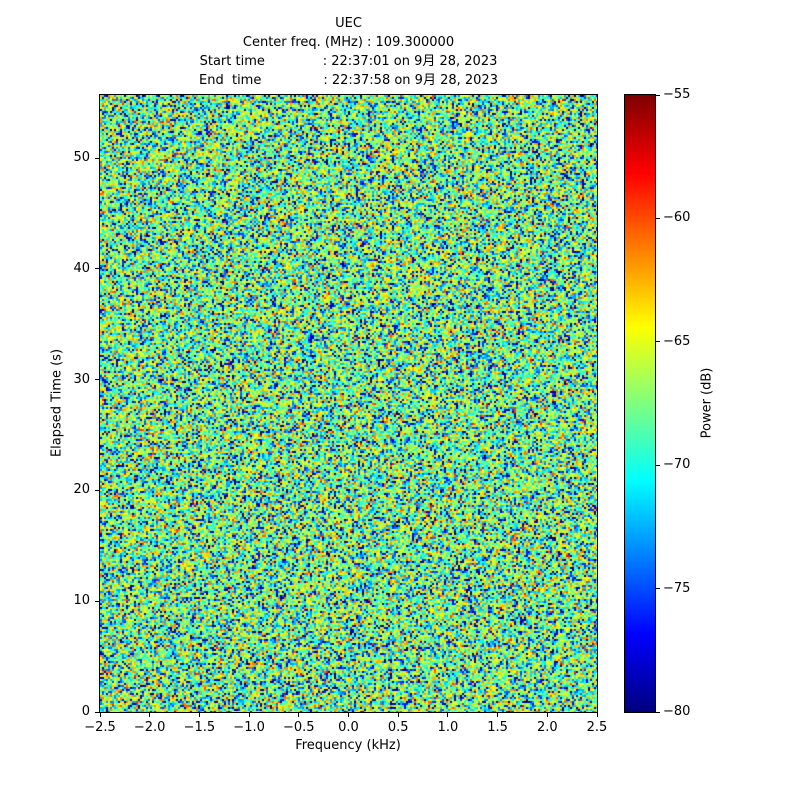 This screenshot has width=800, height=800. Describe the element at coordinates (348, 61) in the screenshot. I see `start-time-line: Start time : 22:37:01 on 9月 28, 2023` at that location.